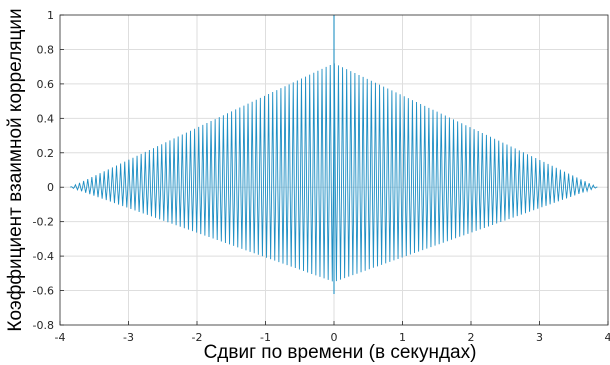 The height and width of the screenshot is (365, 610). Describe the element at coordinates (43, 222) in the screenshot. I see `y-tick-label: -0.2` at that location.